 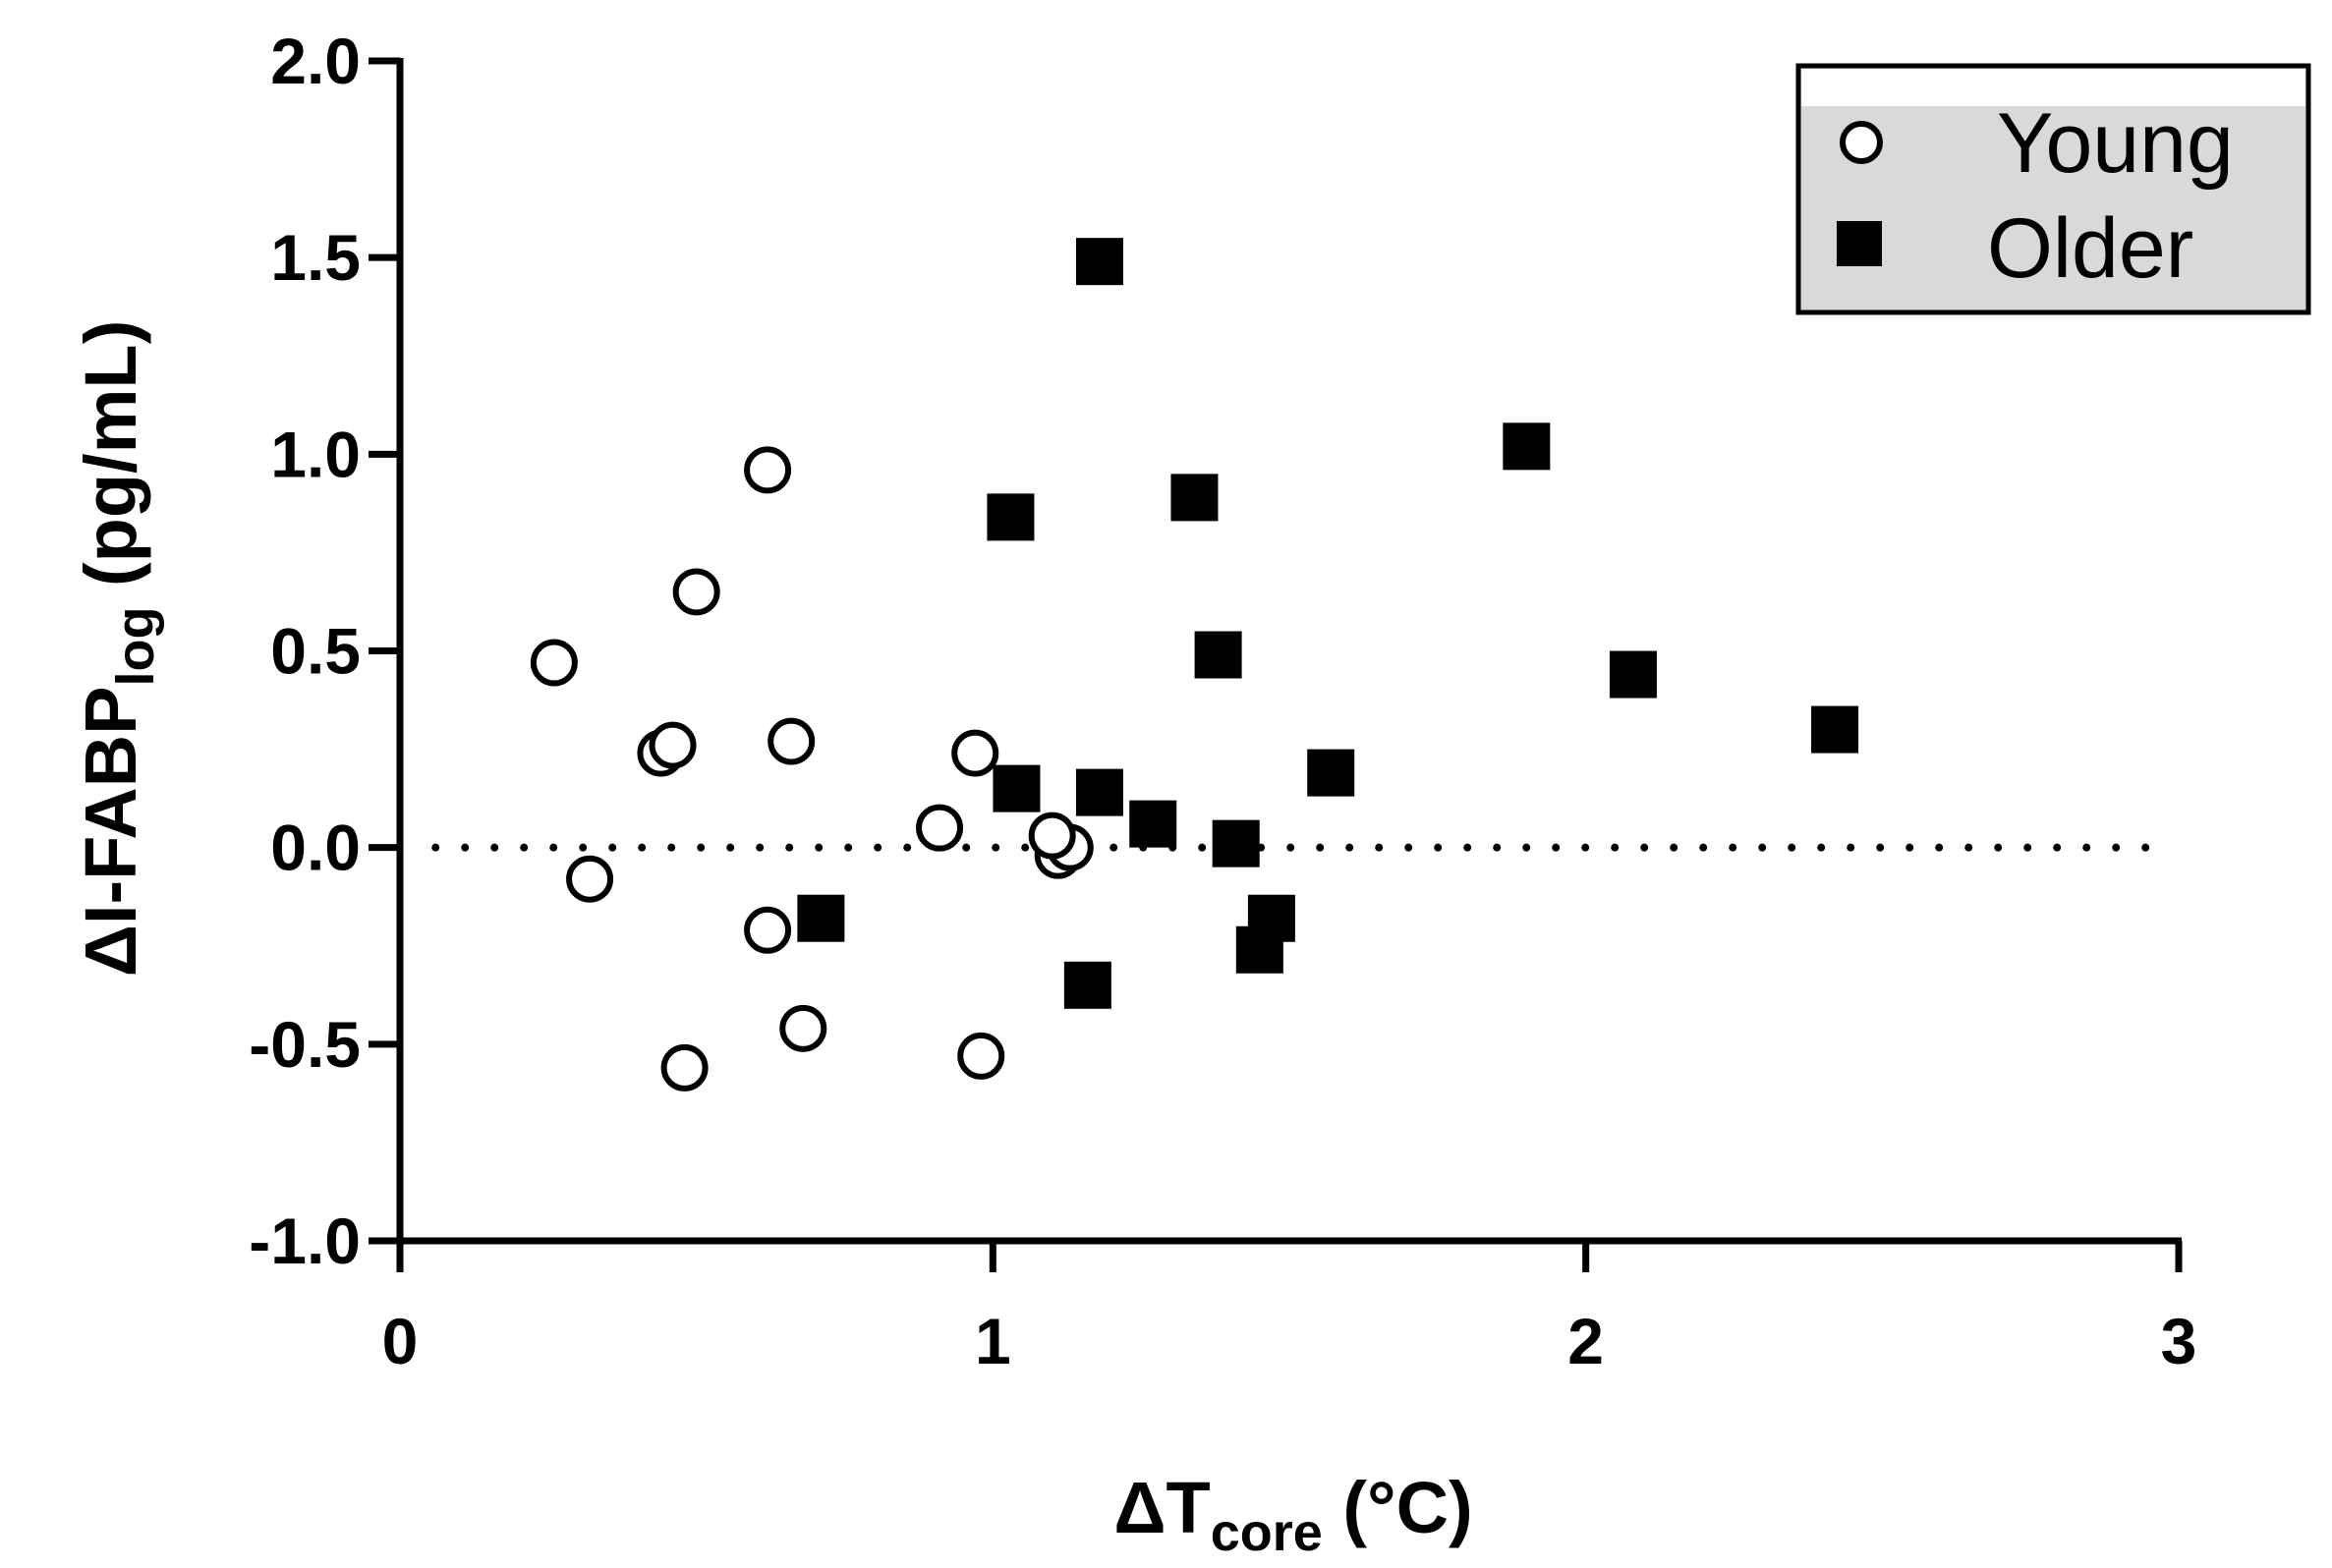 I want to click on y-axis-title-sub: log, so click(x=135, y=647).